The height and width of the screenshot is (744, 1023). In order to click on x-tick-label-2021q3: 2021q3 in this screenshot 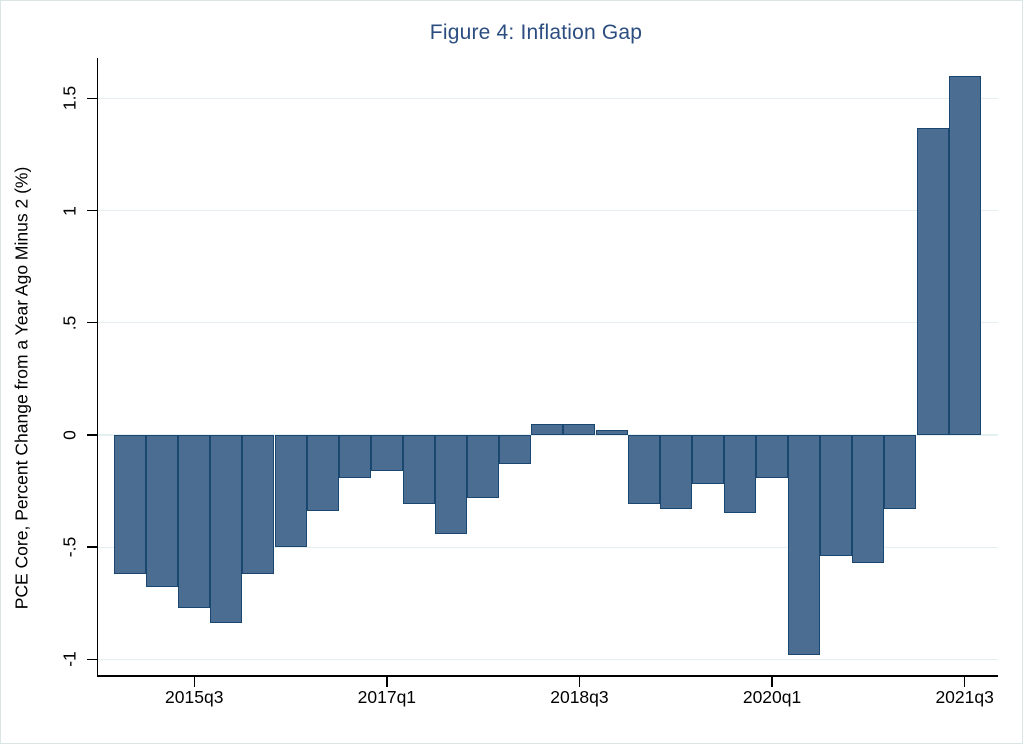, I will do `click(964, 697)`.